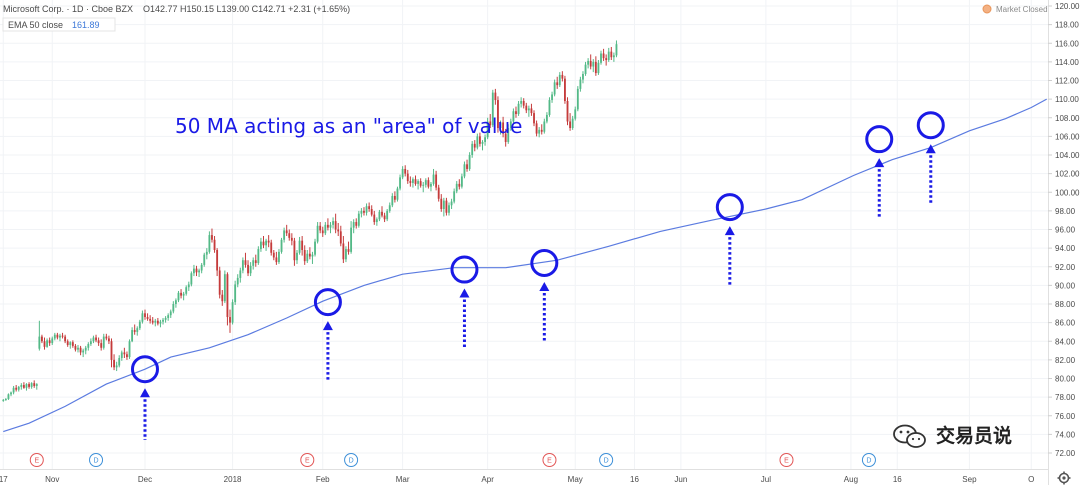 The width and height of the screenshot is (1080, 485). Describe the element at coordinates (233, 479) in the screenshot. I see `x-tick-label: 2018` at that location.